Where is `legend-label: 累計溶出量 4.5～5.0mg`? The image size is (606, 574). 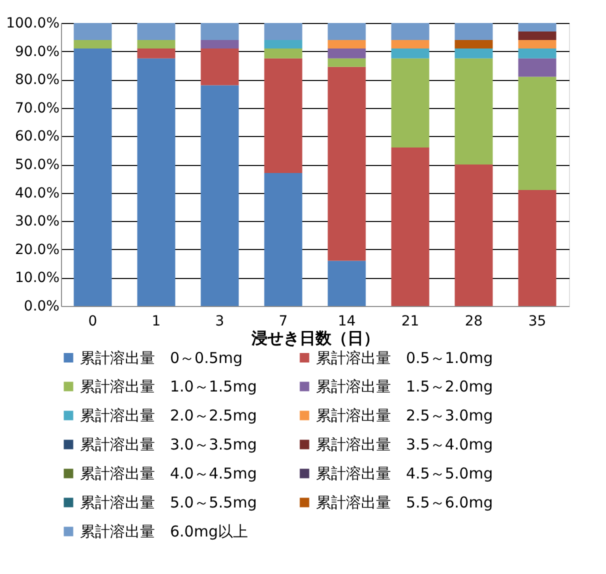 legend-label: 累計溶出量 4.5～5.0mg is located at coordinates (404, 473).